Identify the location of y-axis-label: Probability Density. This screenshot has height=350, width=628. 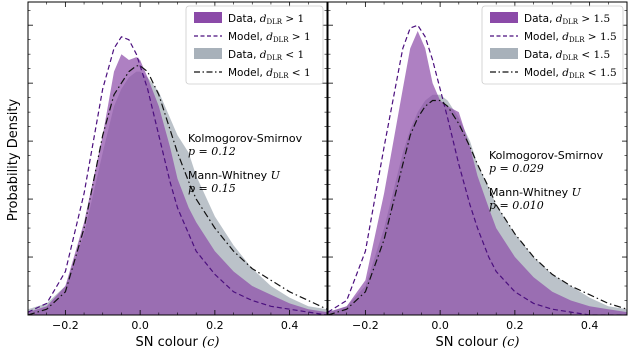
(13, 160).